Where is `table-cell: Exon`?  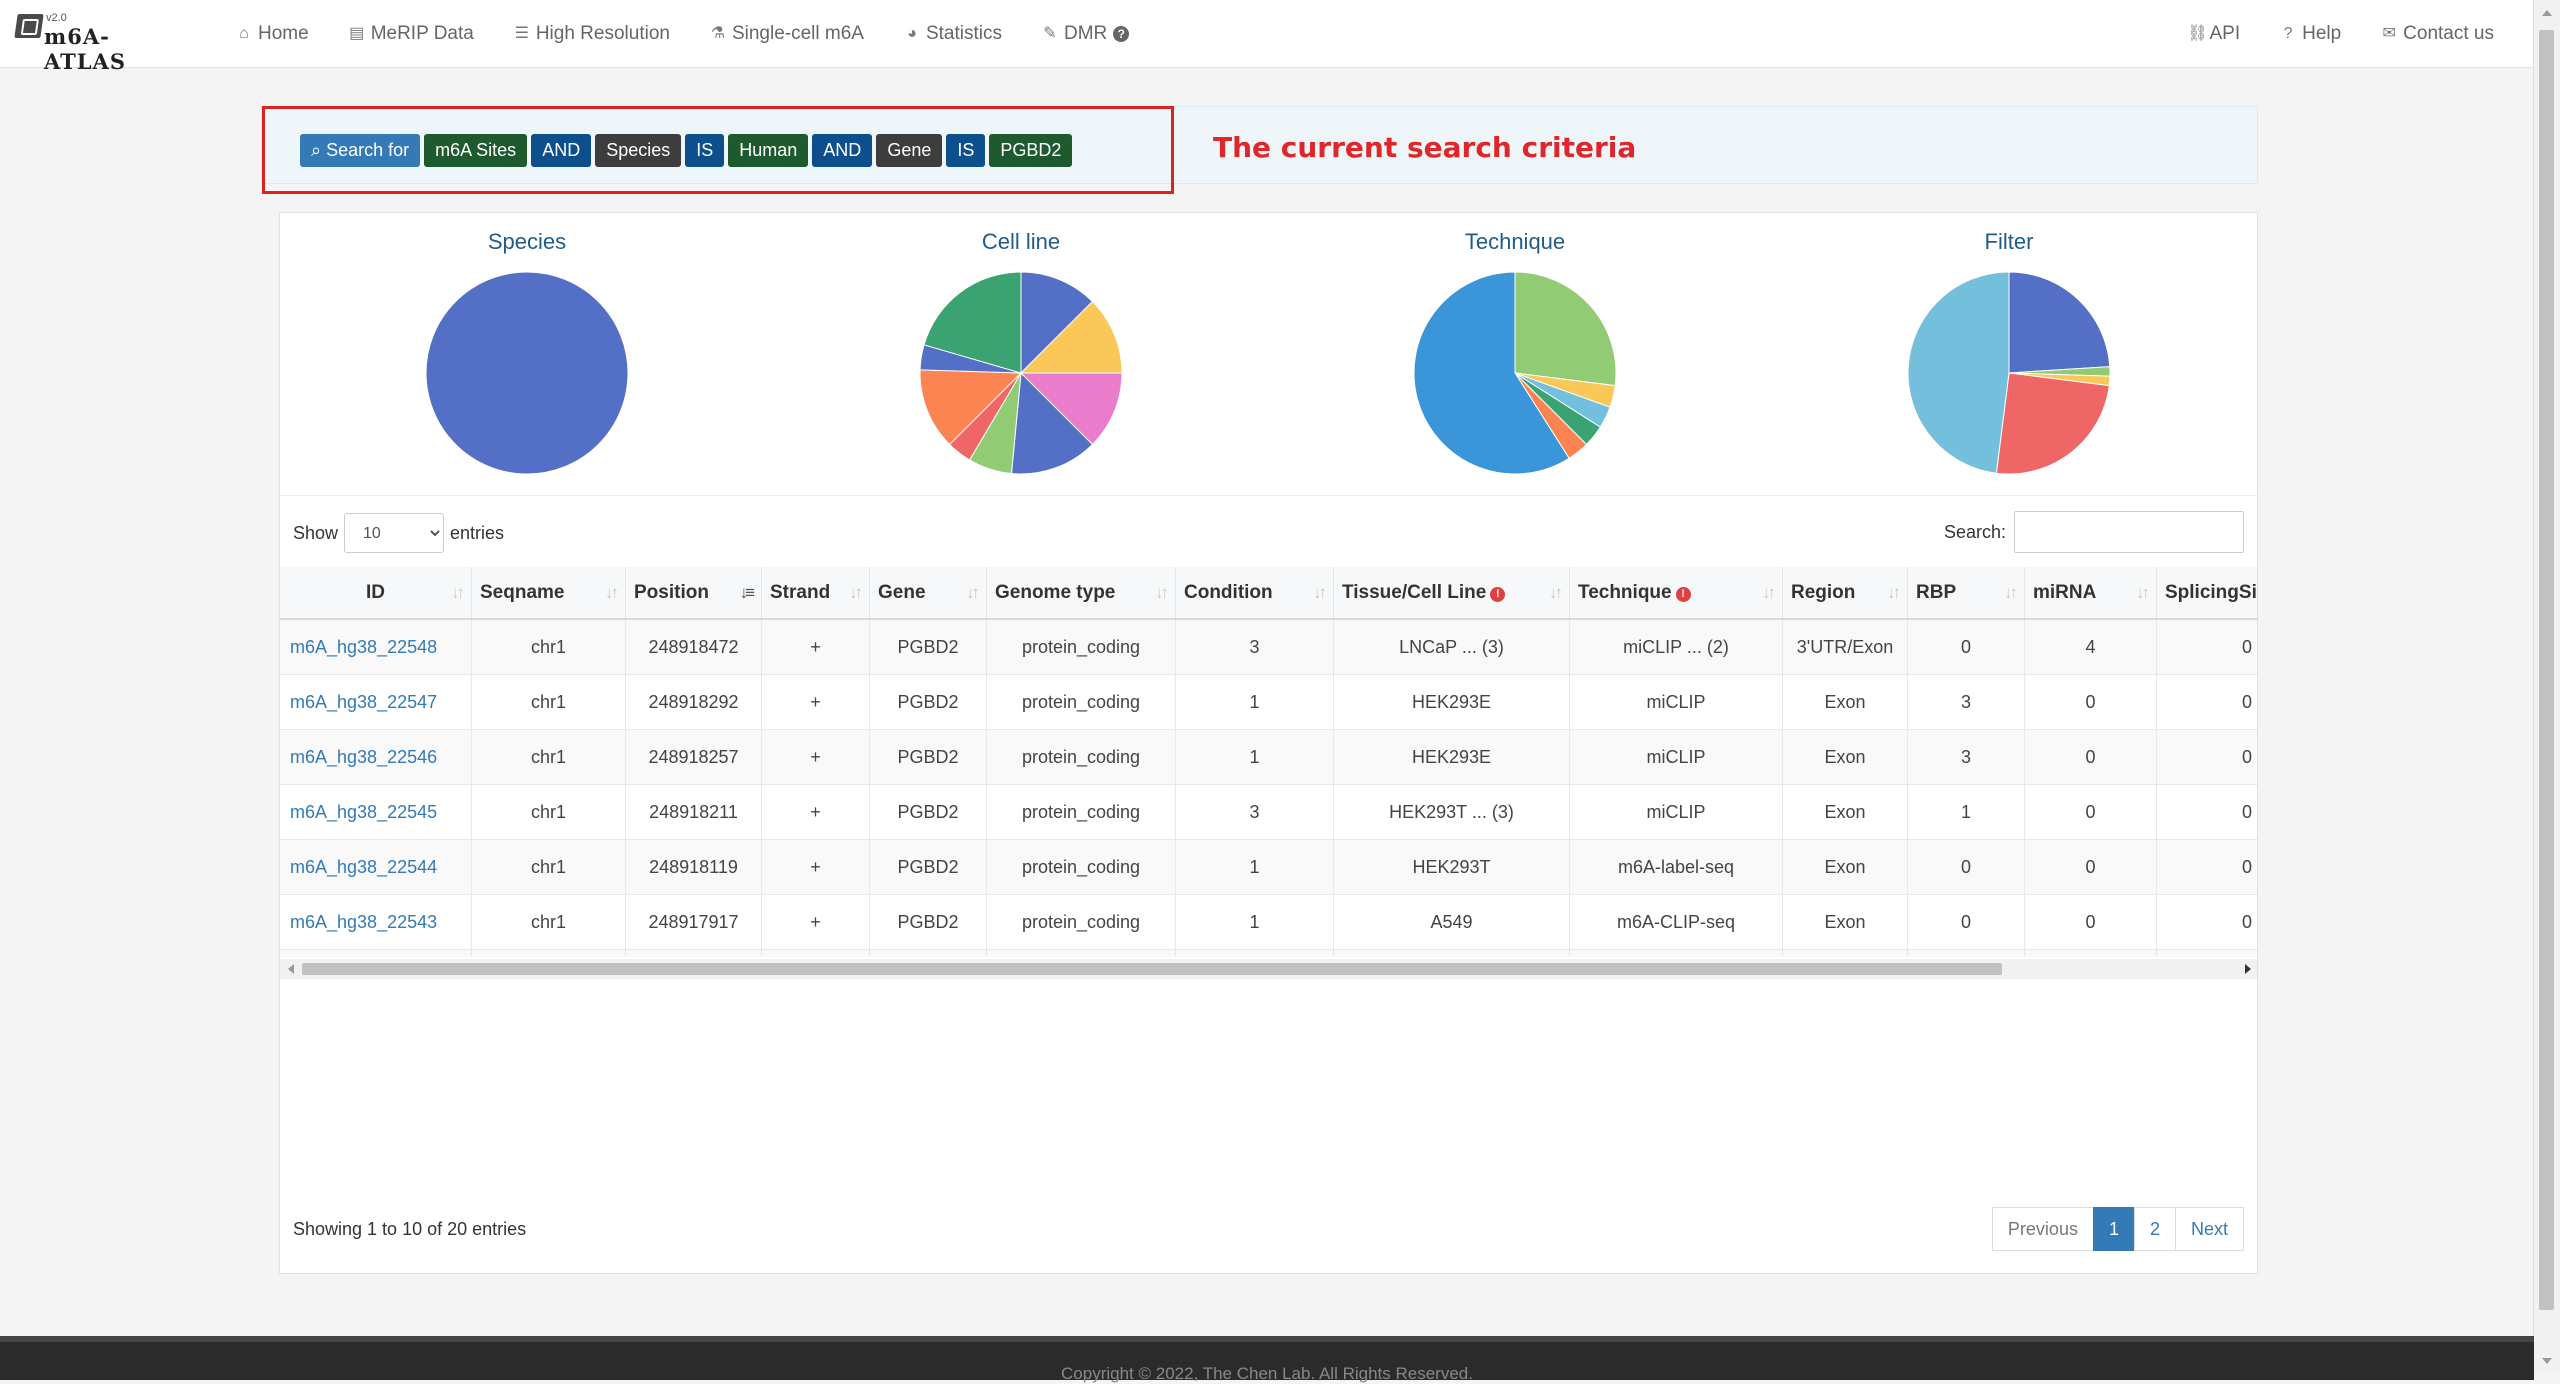 table-cell: Exon is located at coordinates (1845, 922).